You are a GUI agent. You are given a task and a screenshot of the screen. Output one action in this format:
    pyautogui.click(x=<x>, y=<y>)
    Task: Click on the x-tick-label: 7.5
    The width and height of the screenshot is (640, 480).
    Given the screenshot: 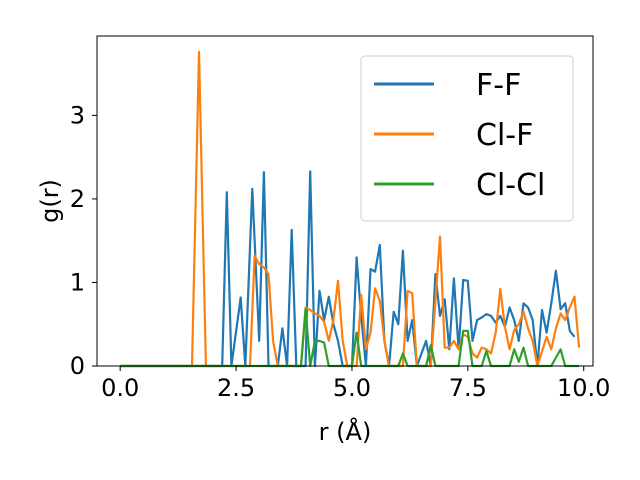 What is the action you would take?
    pyautogui.click(x=468, y=388)
    